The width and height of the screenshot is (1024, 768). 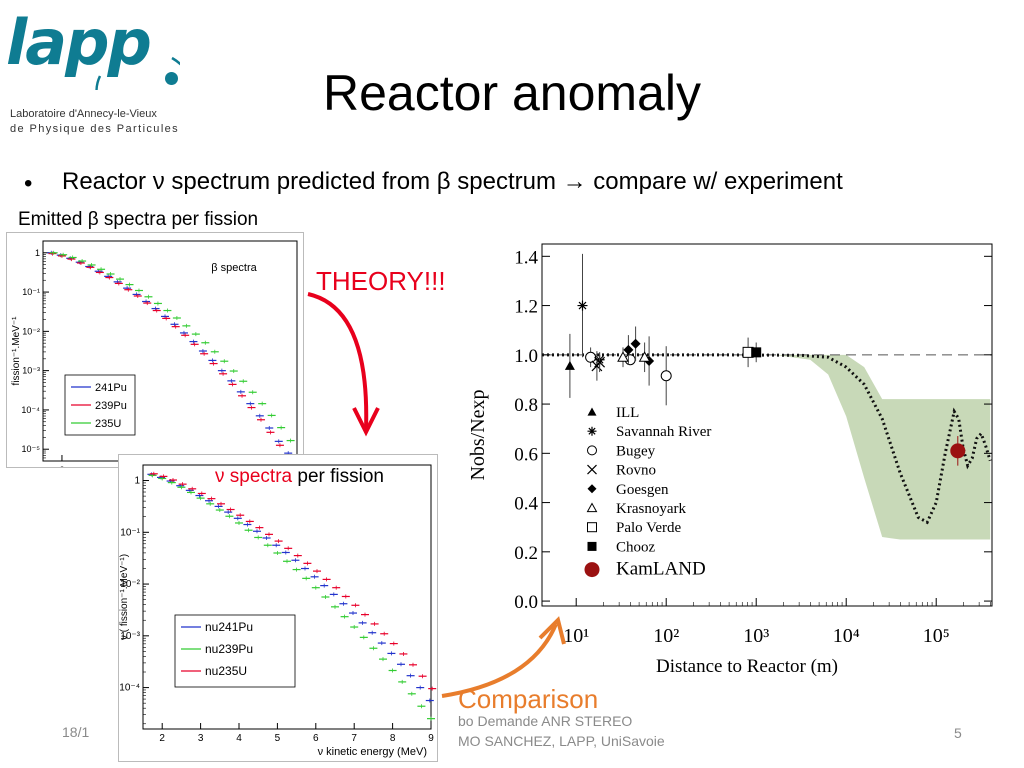 I want to click on marker-square-open, so click(x=592, y=527).